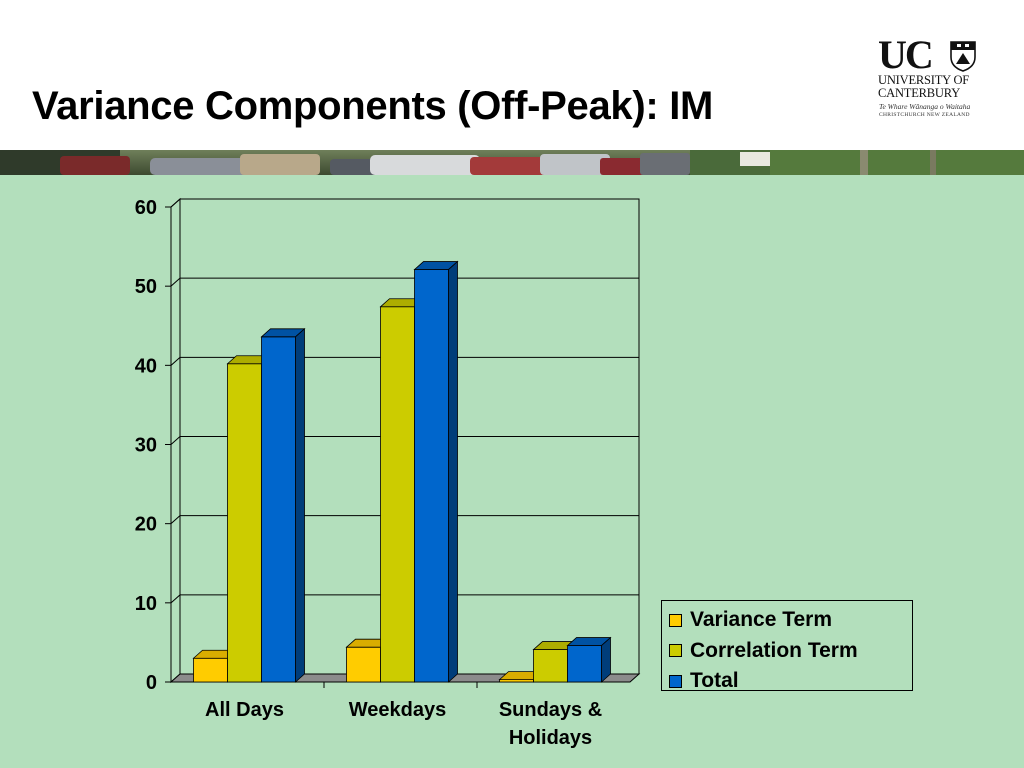 Image resolution: width=1024 pixels, height=768 pixels. I want to click on crest-icon, so click(963, 56).